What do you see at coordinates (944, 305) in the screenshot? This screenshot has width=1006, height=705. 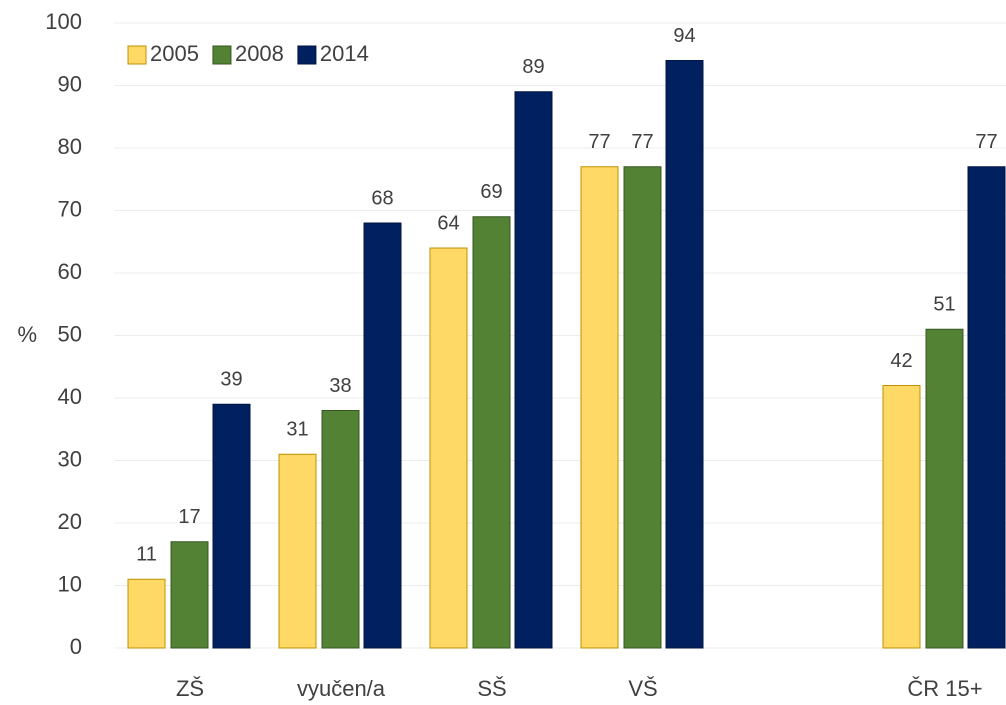 I see `data-label: 51` at bounding box center [944, 305].